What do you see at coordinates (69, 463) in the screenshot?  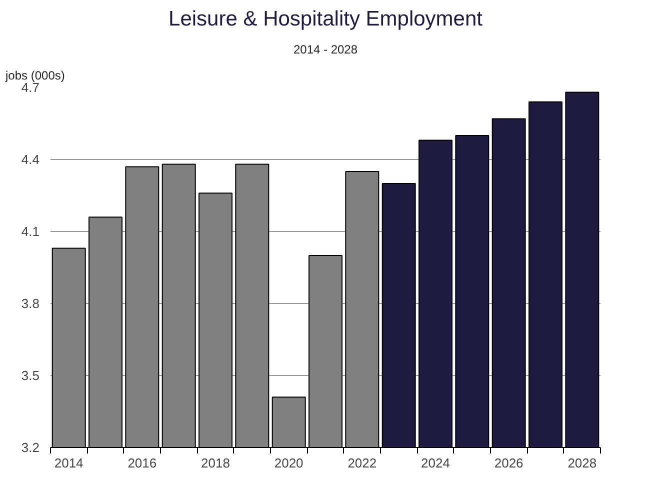 I see `x-tick-label: 2014` at bounding box center [69, 463].